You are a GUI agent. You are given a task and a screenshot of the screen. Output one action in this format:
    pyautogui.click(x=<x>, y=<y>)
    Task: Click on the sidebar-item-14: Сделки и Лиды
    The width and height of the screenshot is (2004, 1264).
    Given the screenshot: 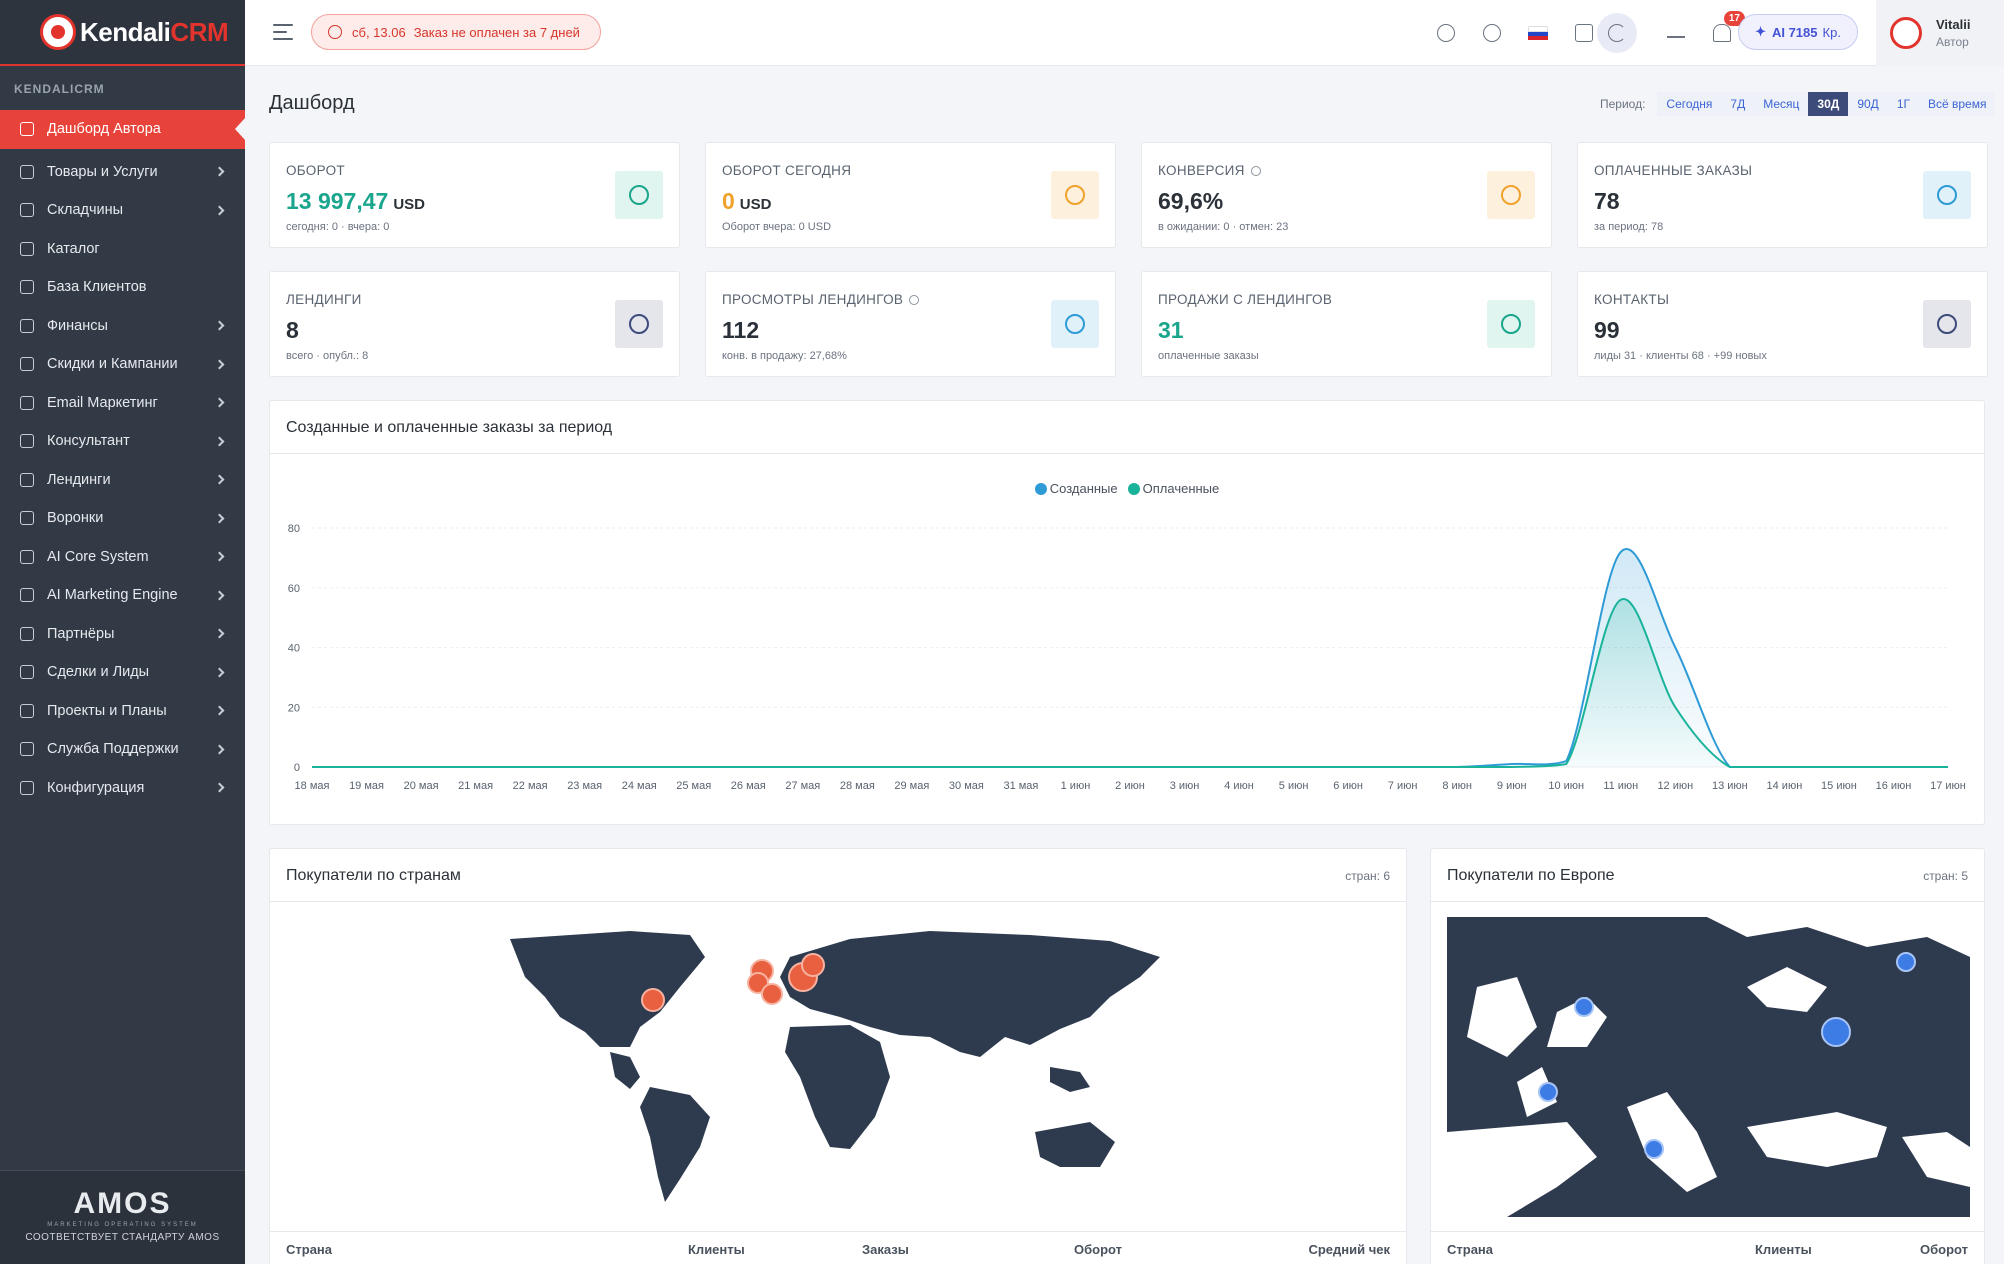 What is the action you would take?
    pyautogui.click(x=122, y=672)
    